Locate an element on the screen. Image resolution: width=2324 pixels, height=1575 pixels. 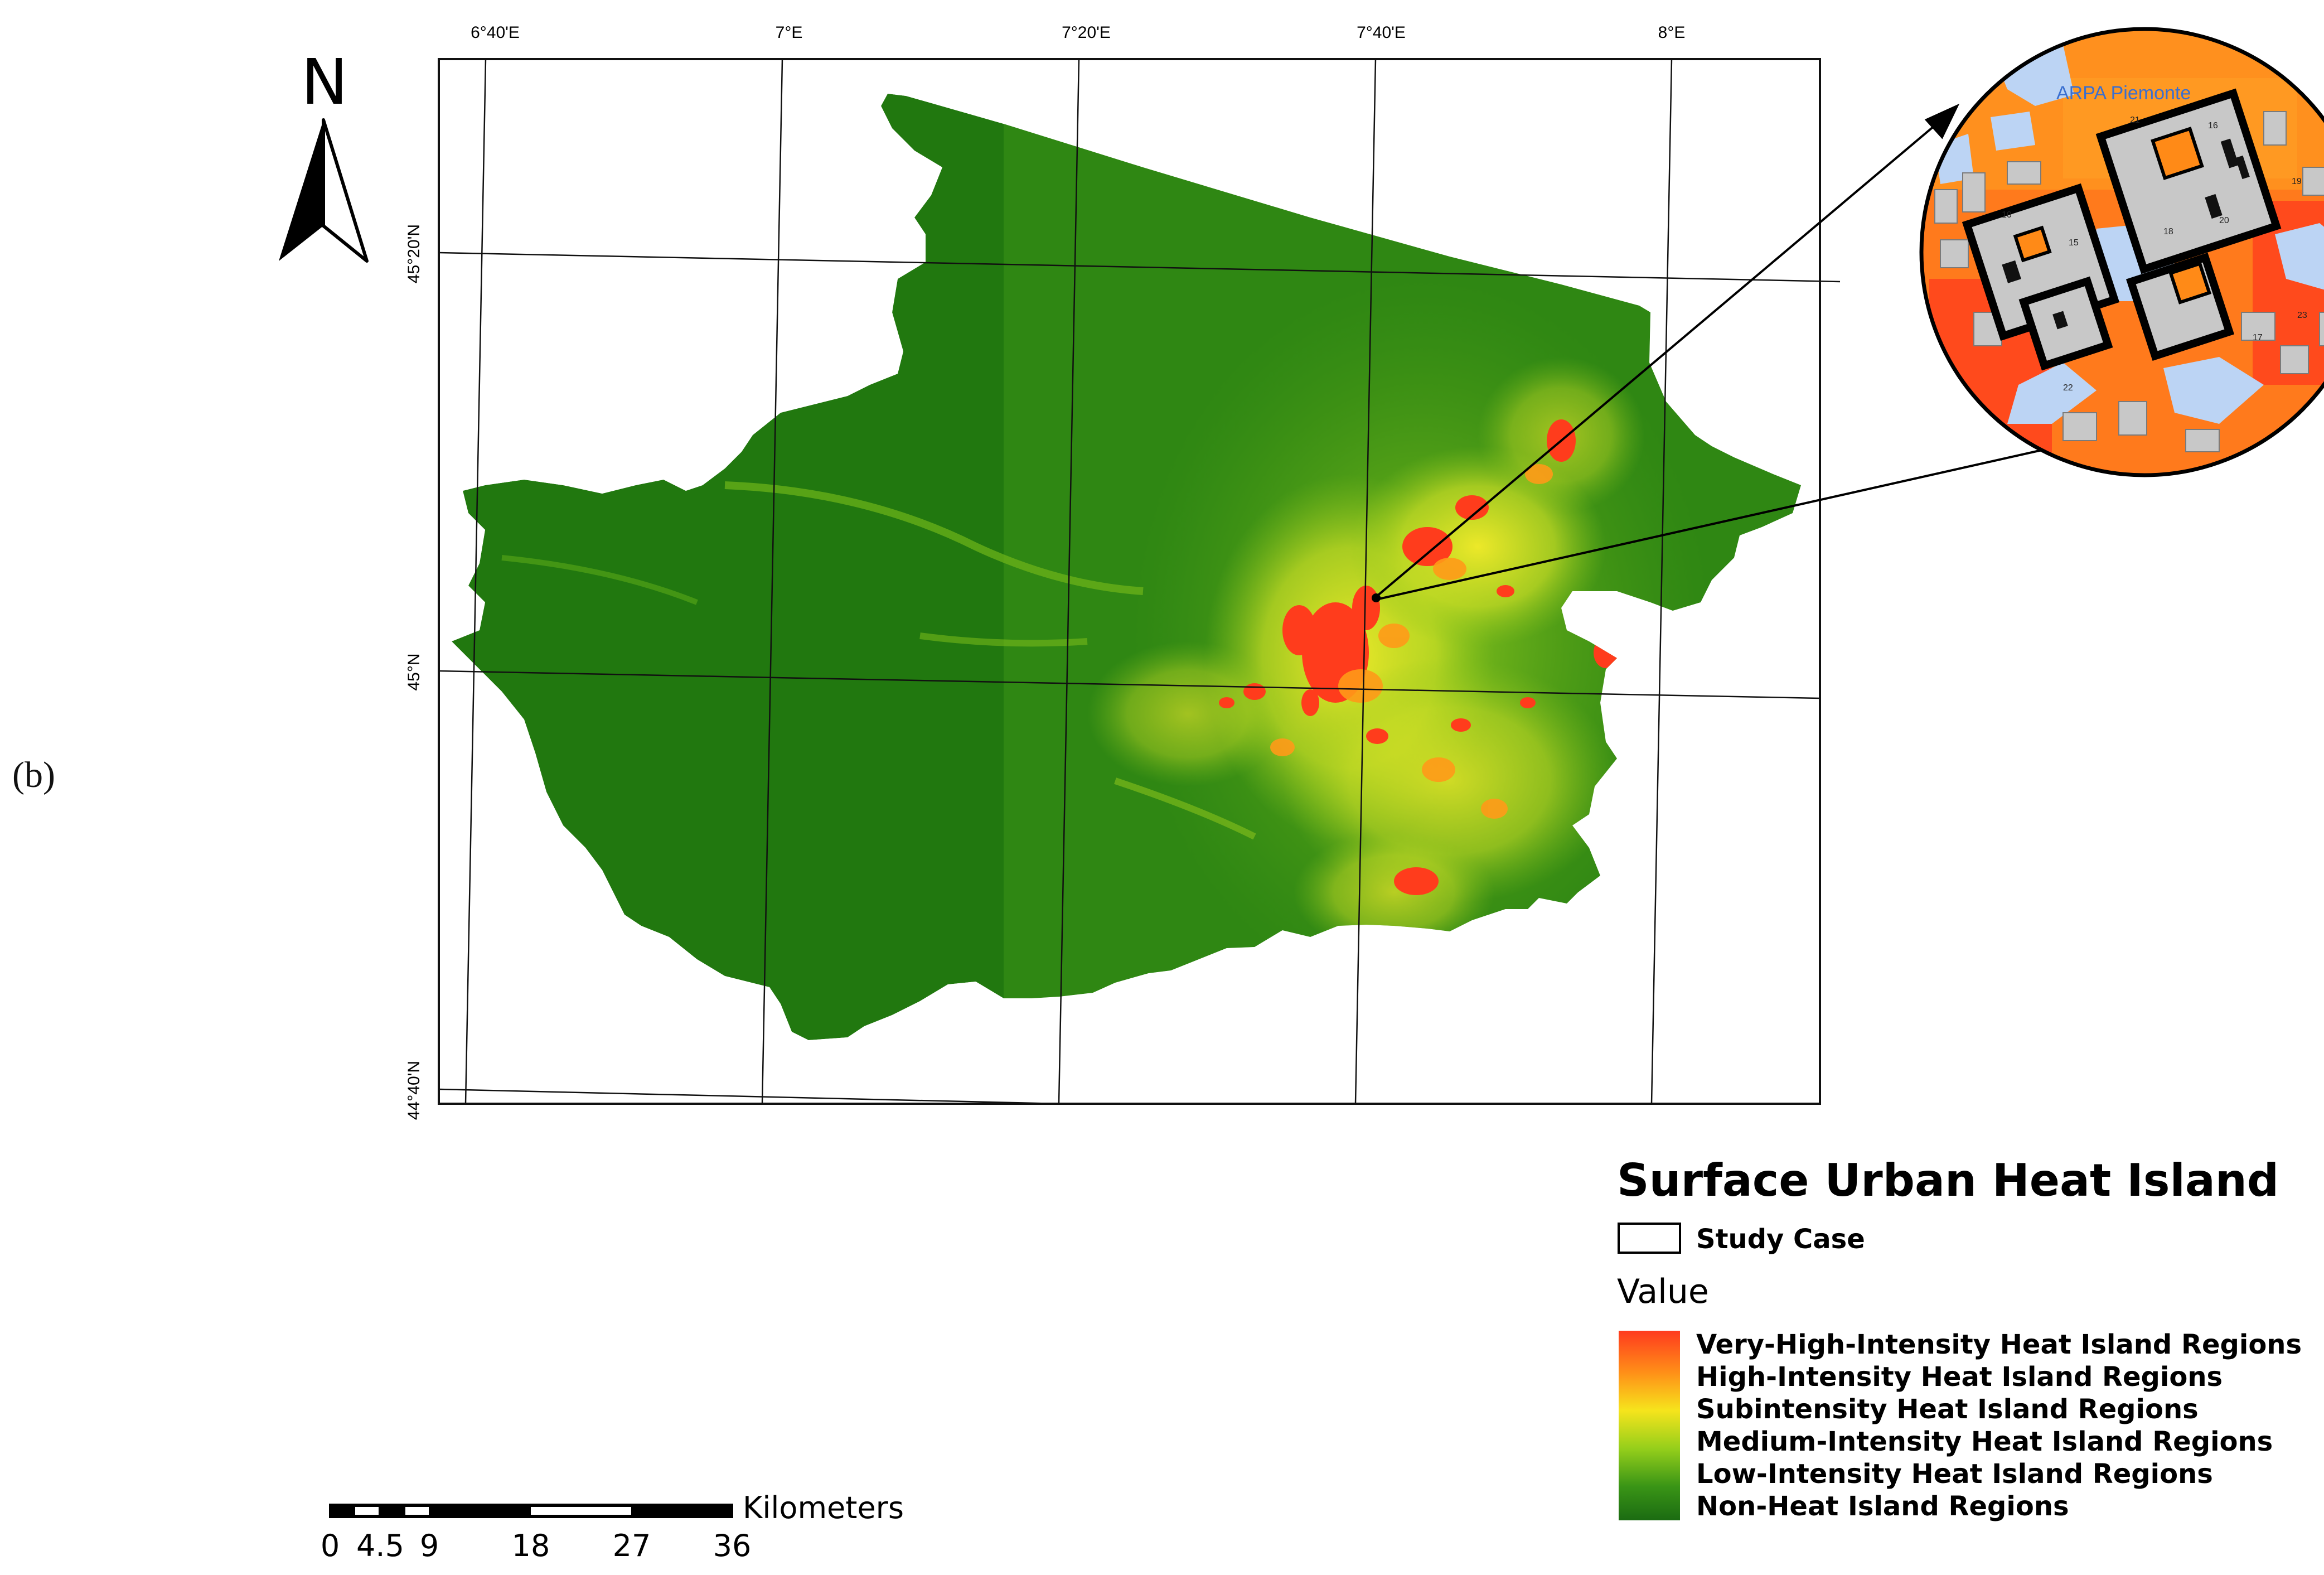
svg-text: 23 is located at coordinates (2302, 315).